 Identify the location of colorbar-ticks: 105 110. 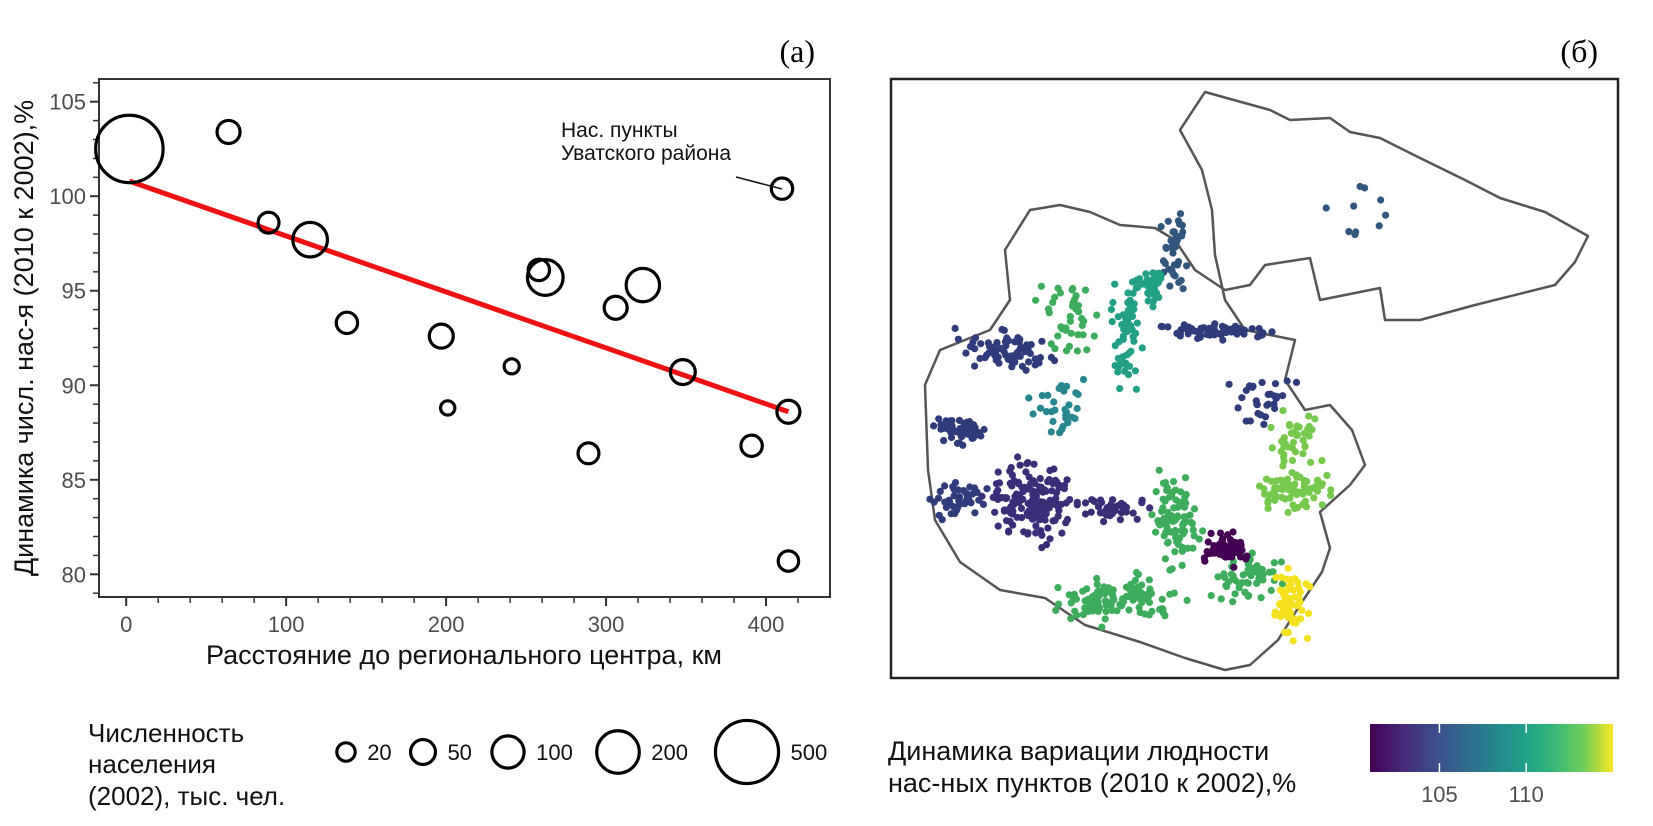
(1482, 765).